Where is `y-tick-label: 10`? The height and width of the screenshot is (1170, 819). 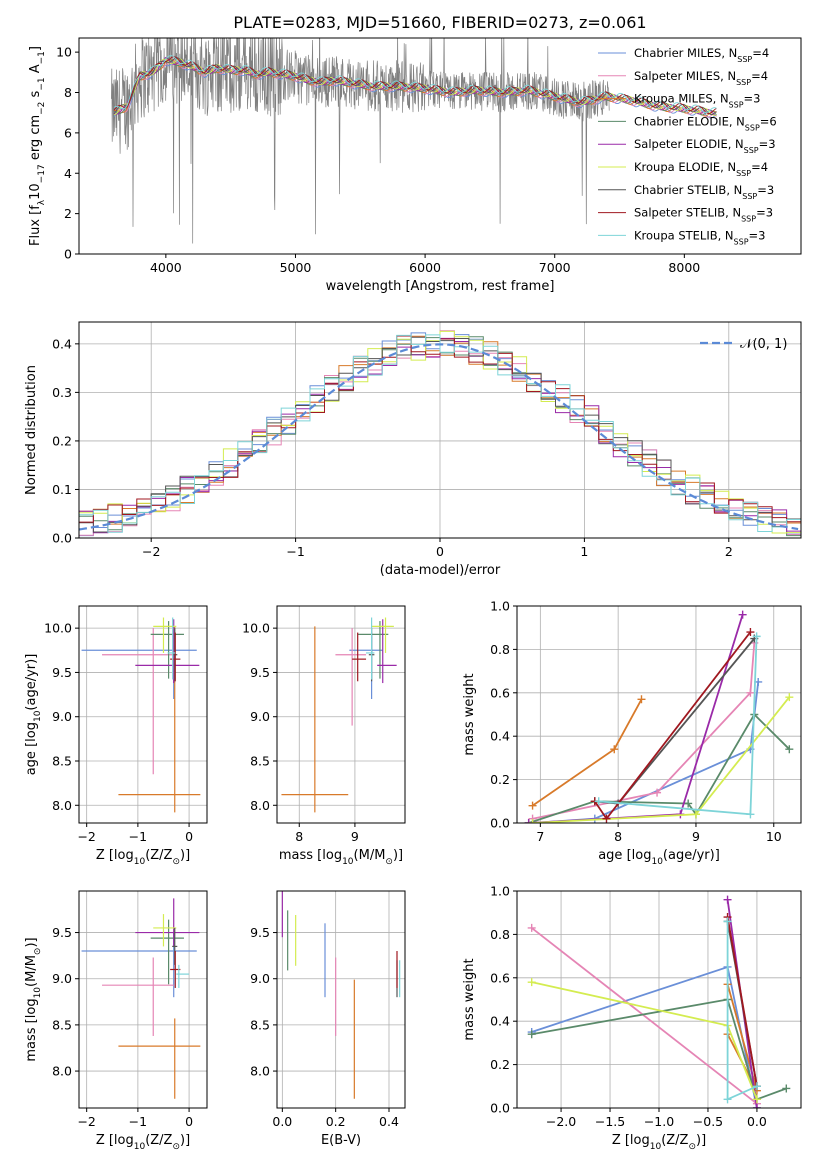 y-tick-label: 10 is located at coordinates (64, 52).